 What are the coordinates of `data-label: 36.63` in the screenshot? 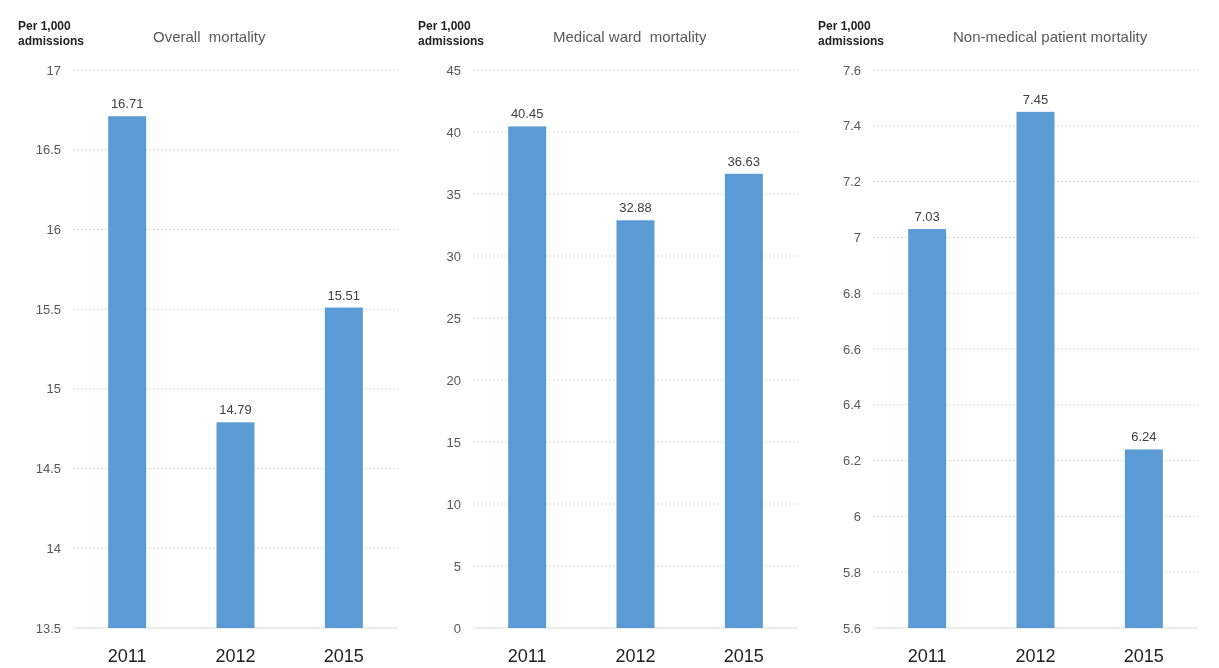 It's located at (744, 161).